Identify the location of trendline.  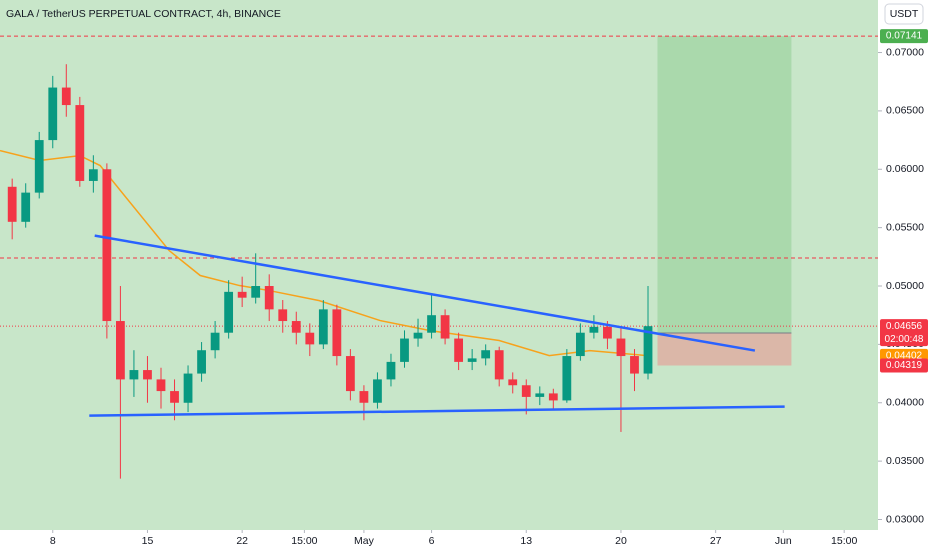
(437, 411).